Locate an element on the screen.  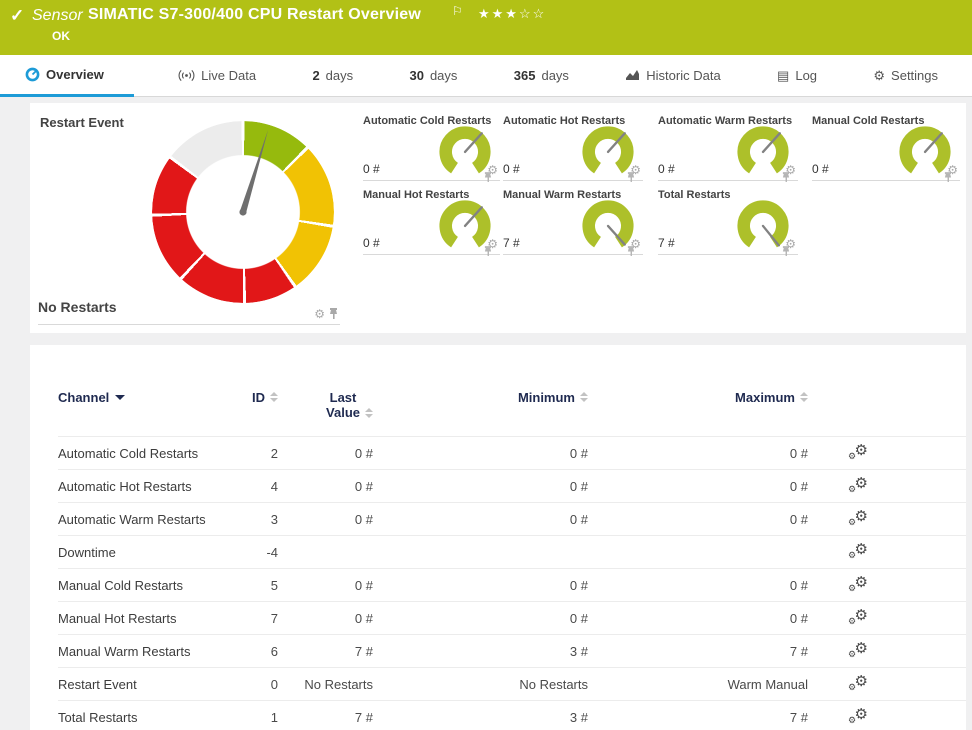
mini-gauge-title: Automatic Hot Restarts is located at coordinates (564, 121).